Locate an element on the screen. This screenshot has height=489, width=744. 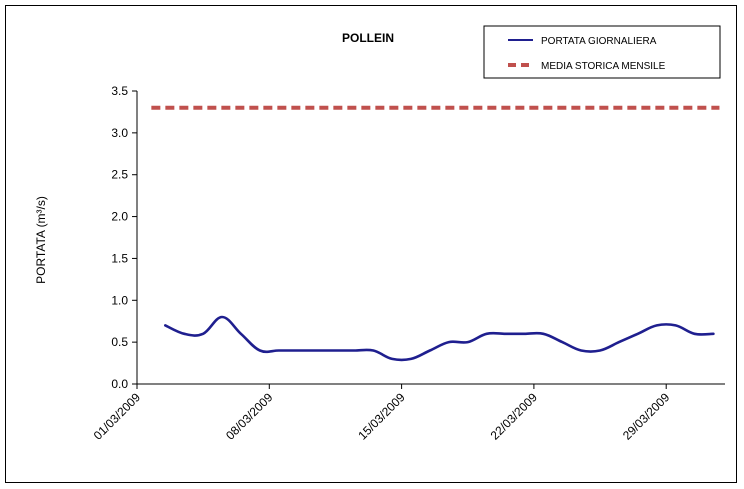
y-tick-label: 1.5 is located at coordinates (119, 258).